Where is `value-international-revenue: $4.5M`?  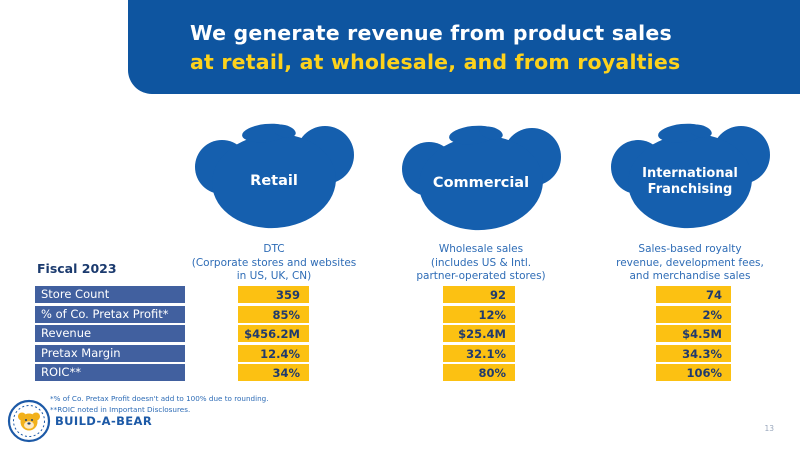
value-international-revenue: $4.5M is located at coordinates (693, 333).